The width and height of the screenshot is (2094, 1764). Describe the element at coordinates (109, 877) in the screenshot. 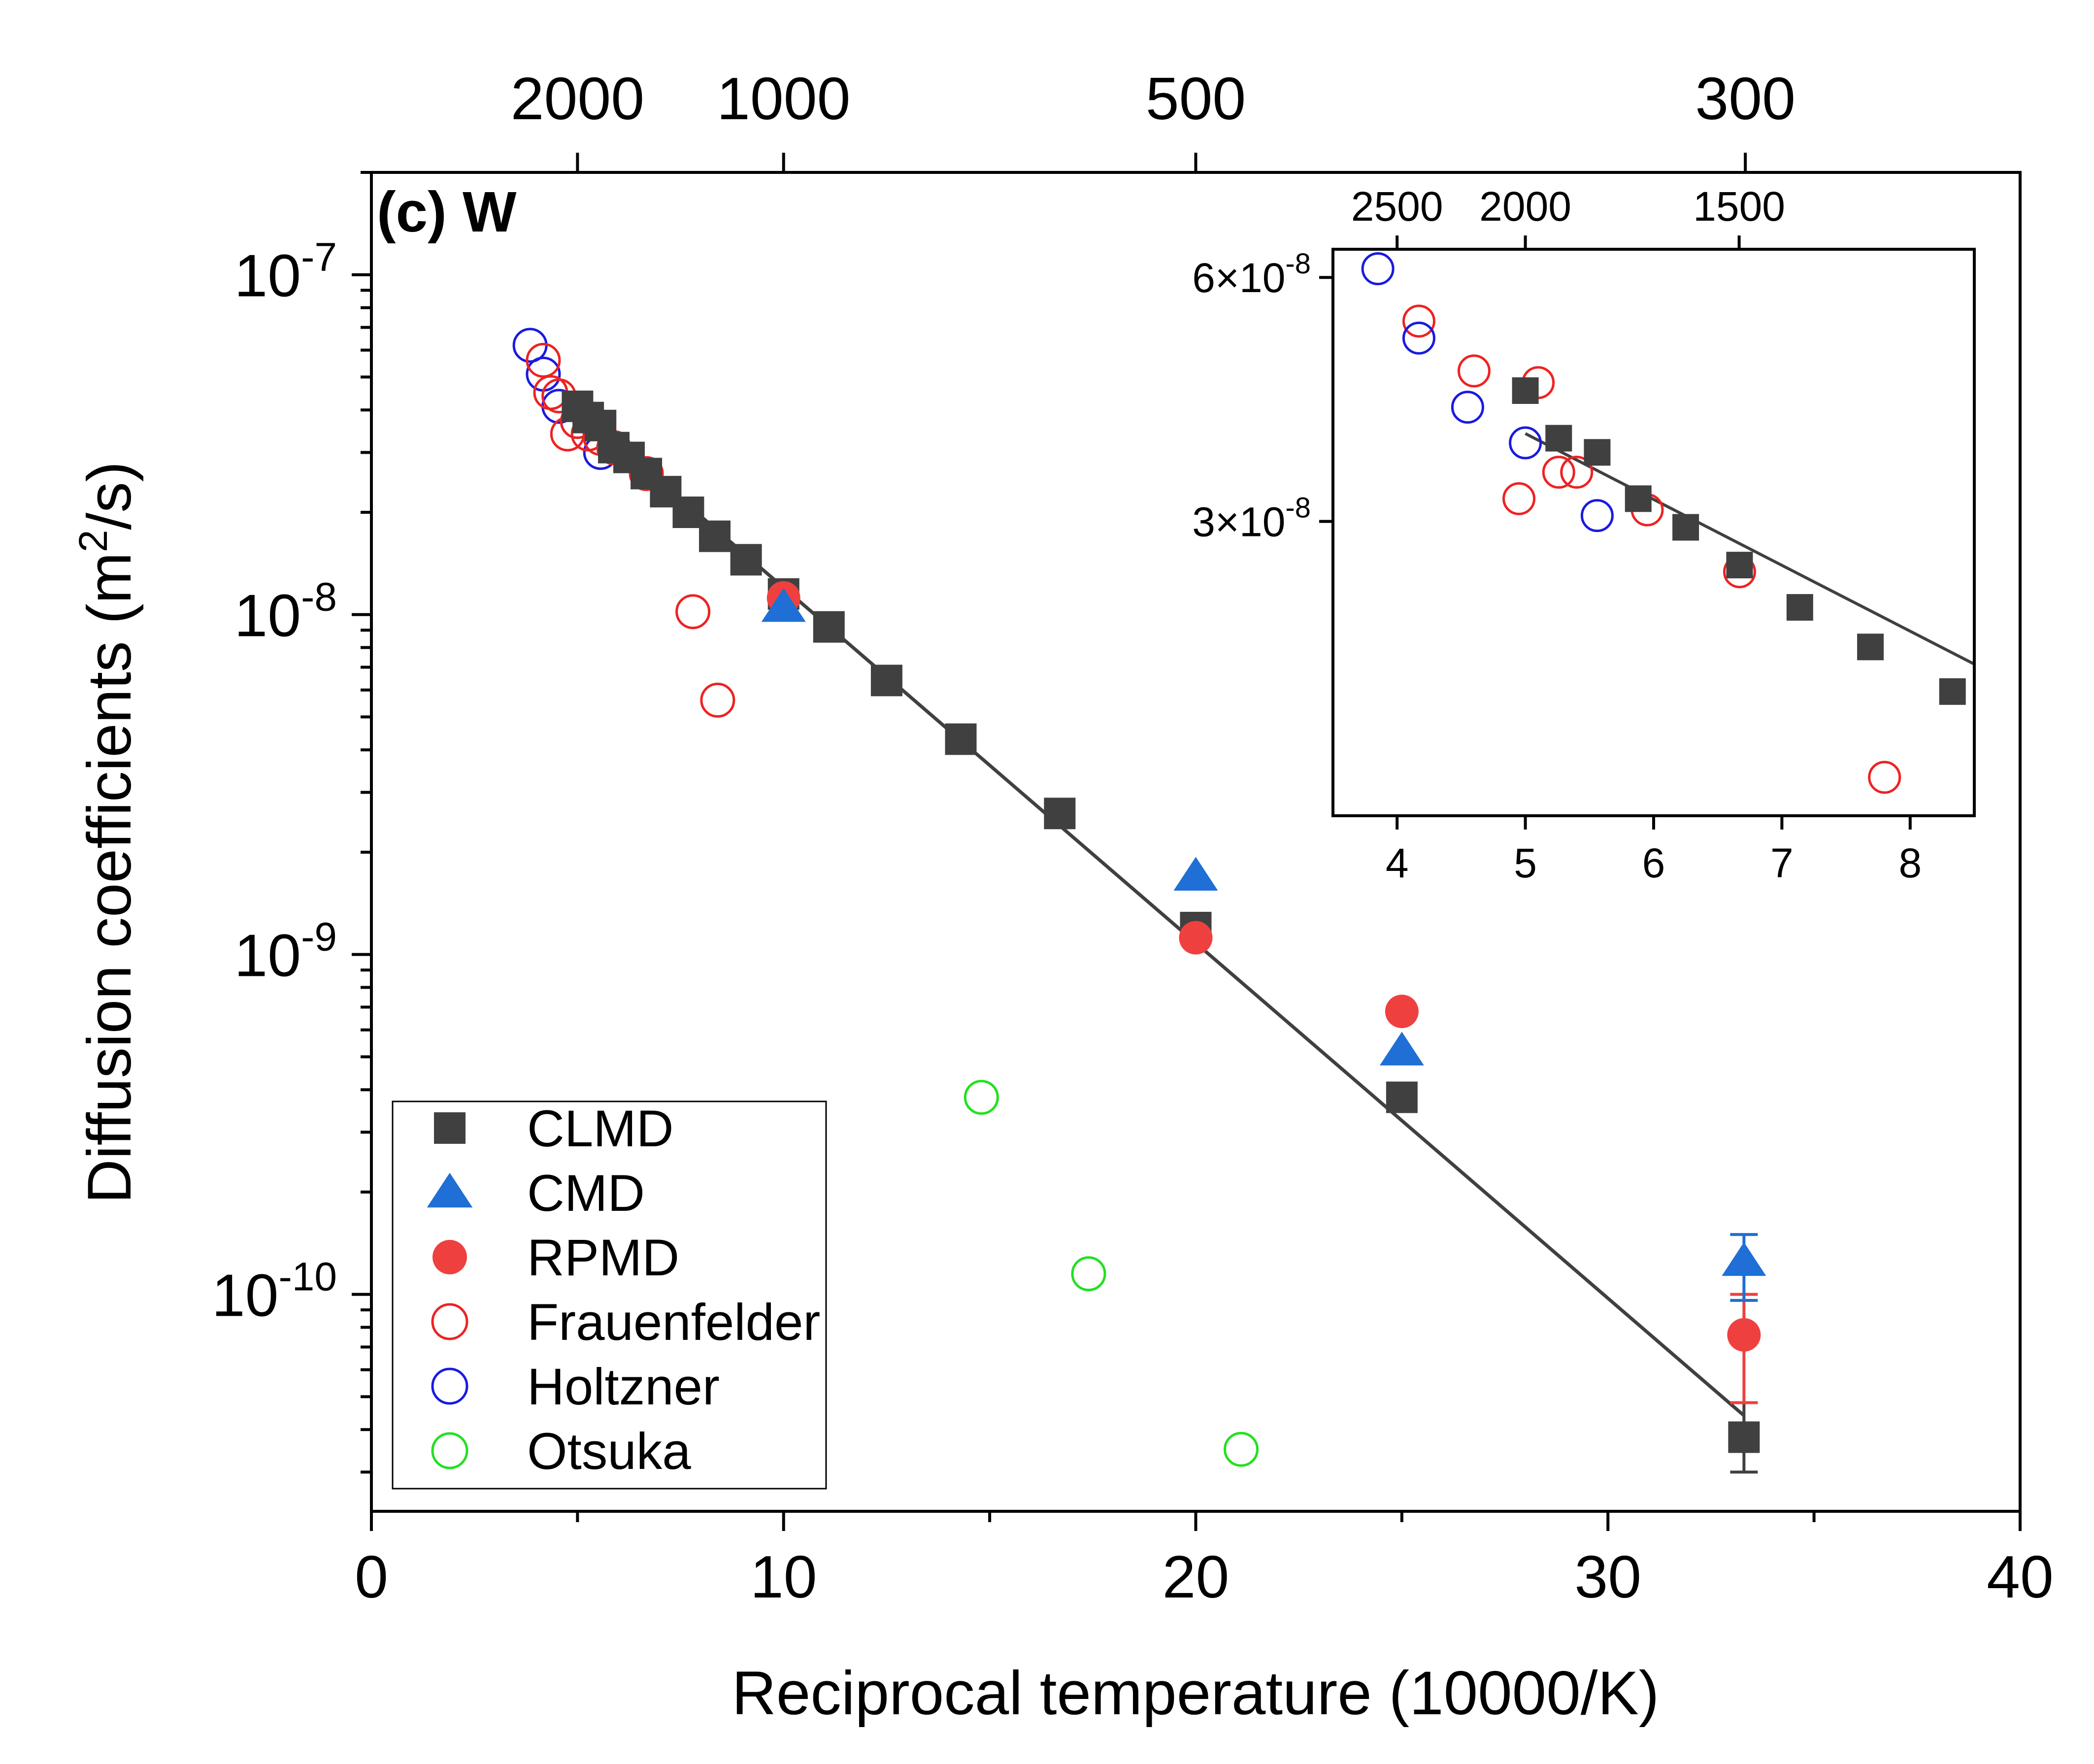

I see `y-axis-title-base: Diffusion coefficients (m` at that location.